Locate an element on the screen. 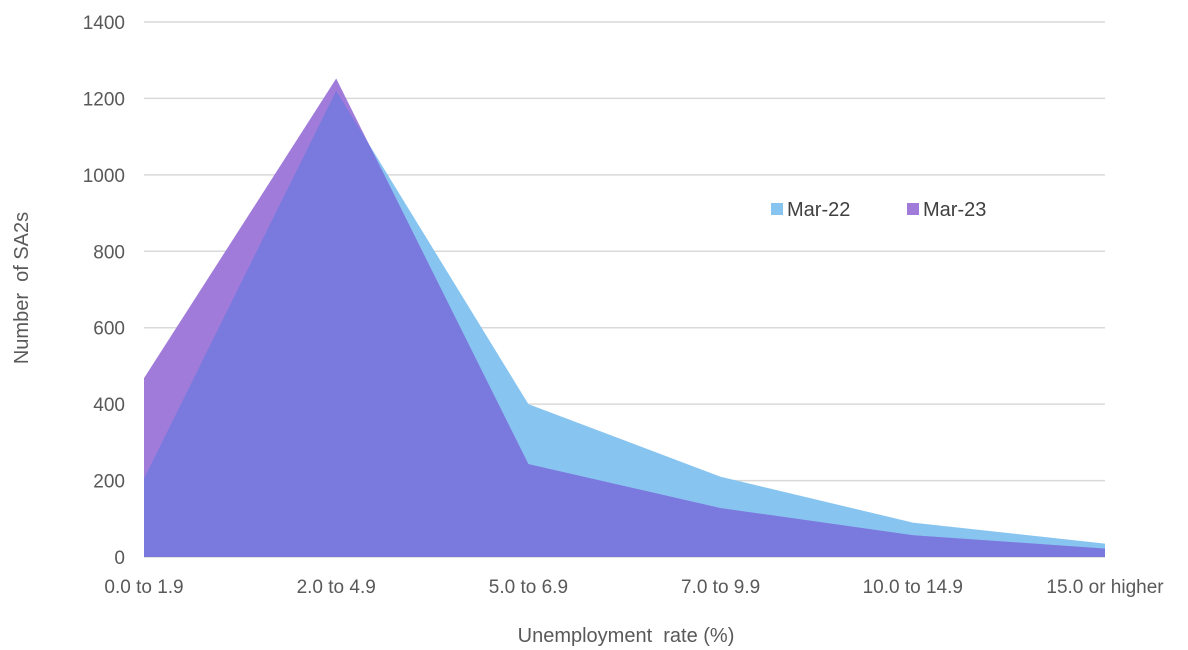 Image resolution: width=1188 pixels, height=650 pixels. x-axis-title: Unemployment rate (%) is located at coordinates (626, 636).